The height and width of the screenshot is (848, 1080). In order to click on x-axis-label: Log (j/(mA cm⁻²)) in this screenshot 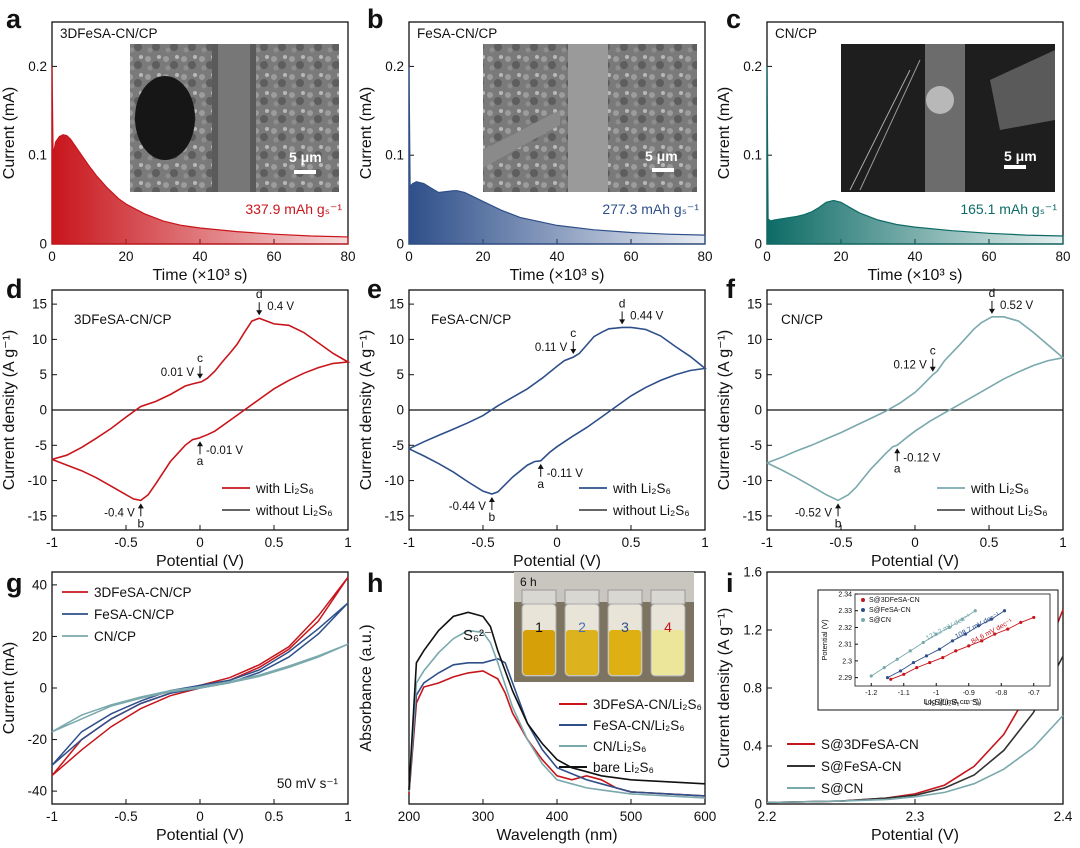, I will do `click(953, 701)`.